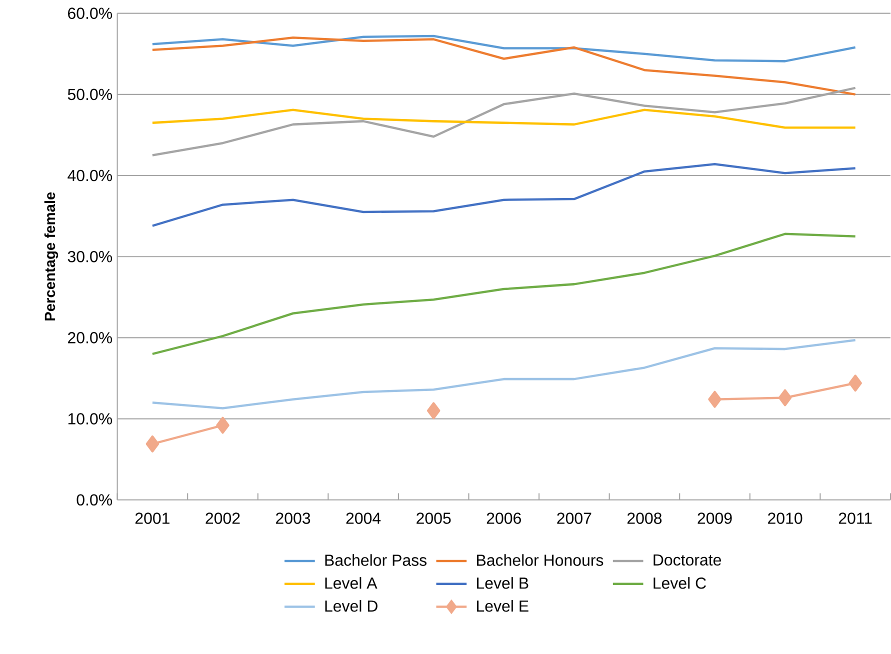 The width and height of the screenshot is (891, 654). Describe the element at coordinates (351, 583) in the screenshot. I see `legend-label: Level A` at that location.